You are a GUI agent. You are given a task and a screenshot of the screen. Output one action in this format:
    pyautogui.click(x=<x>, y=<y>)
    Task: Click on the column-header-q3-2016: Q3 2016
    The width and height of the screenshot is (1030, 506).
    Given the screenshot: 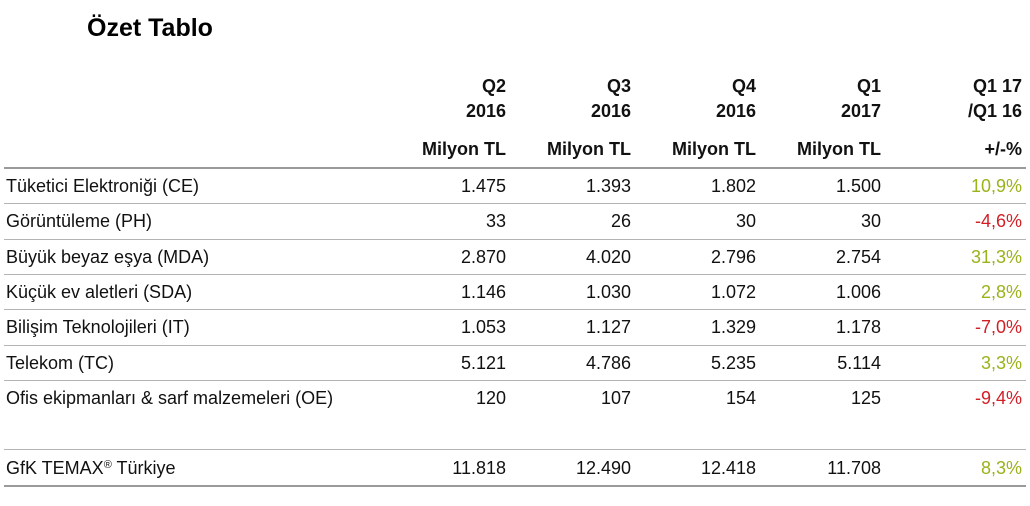 What is the action you would take?
    pyautogui.click(x=576, y=99)
    